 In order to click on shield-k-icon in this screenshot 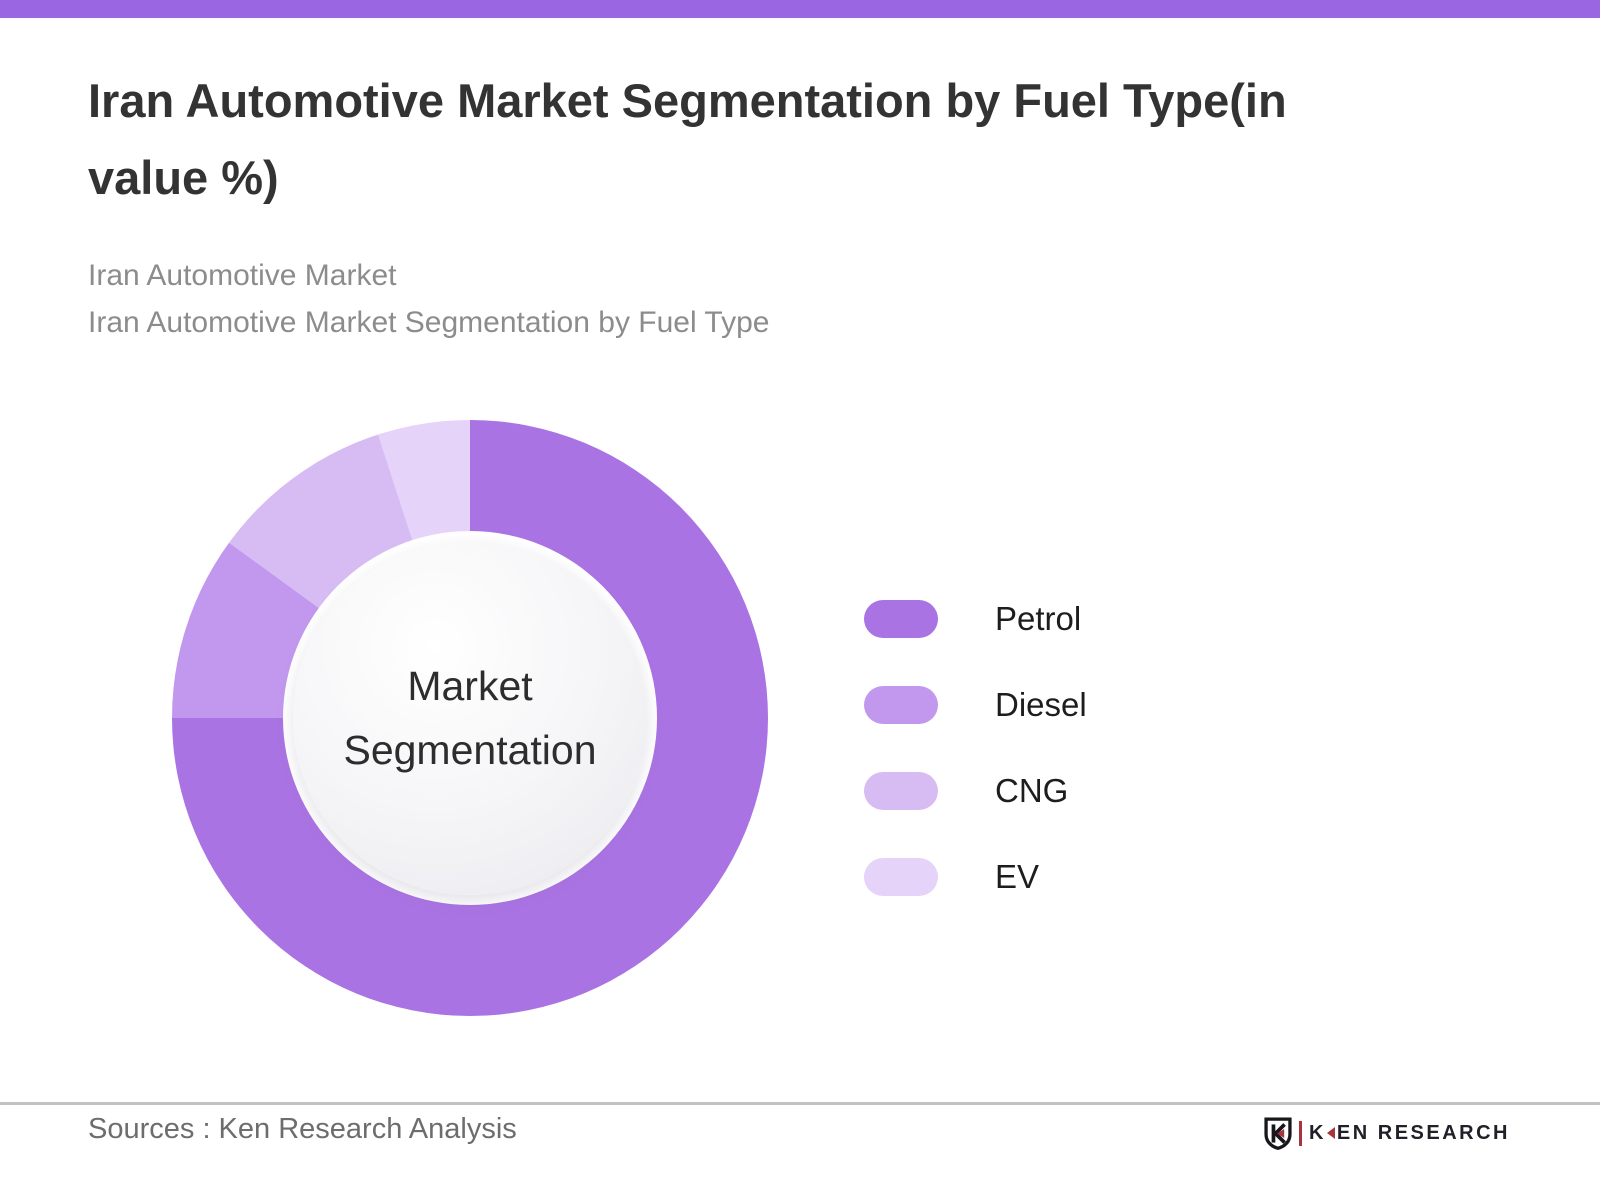, I will do `click(1278, 1133)`.